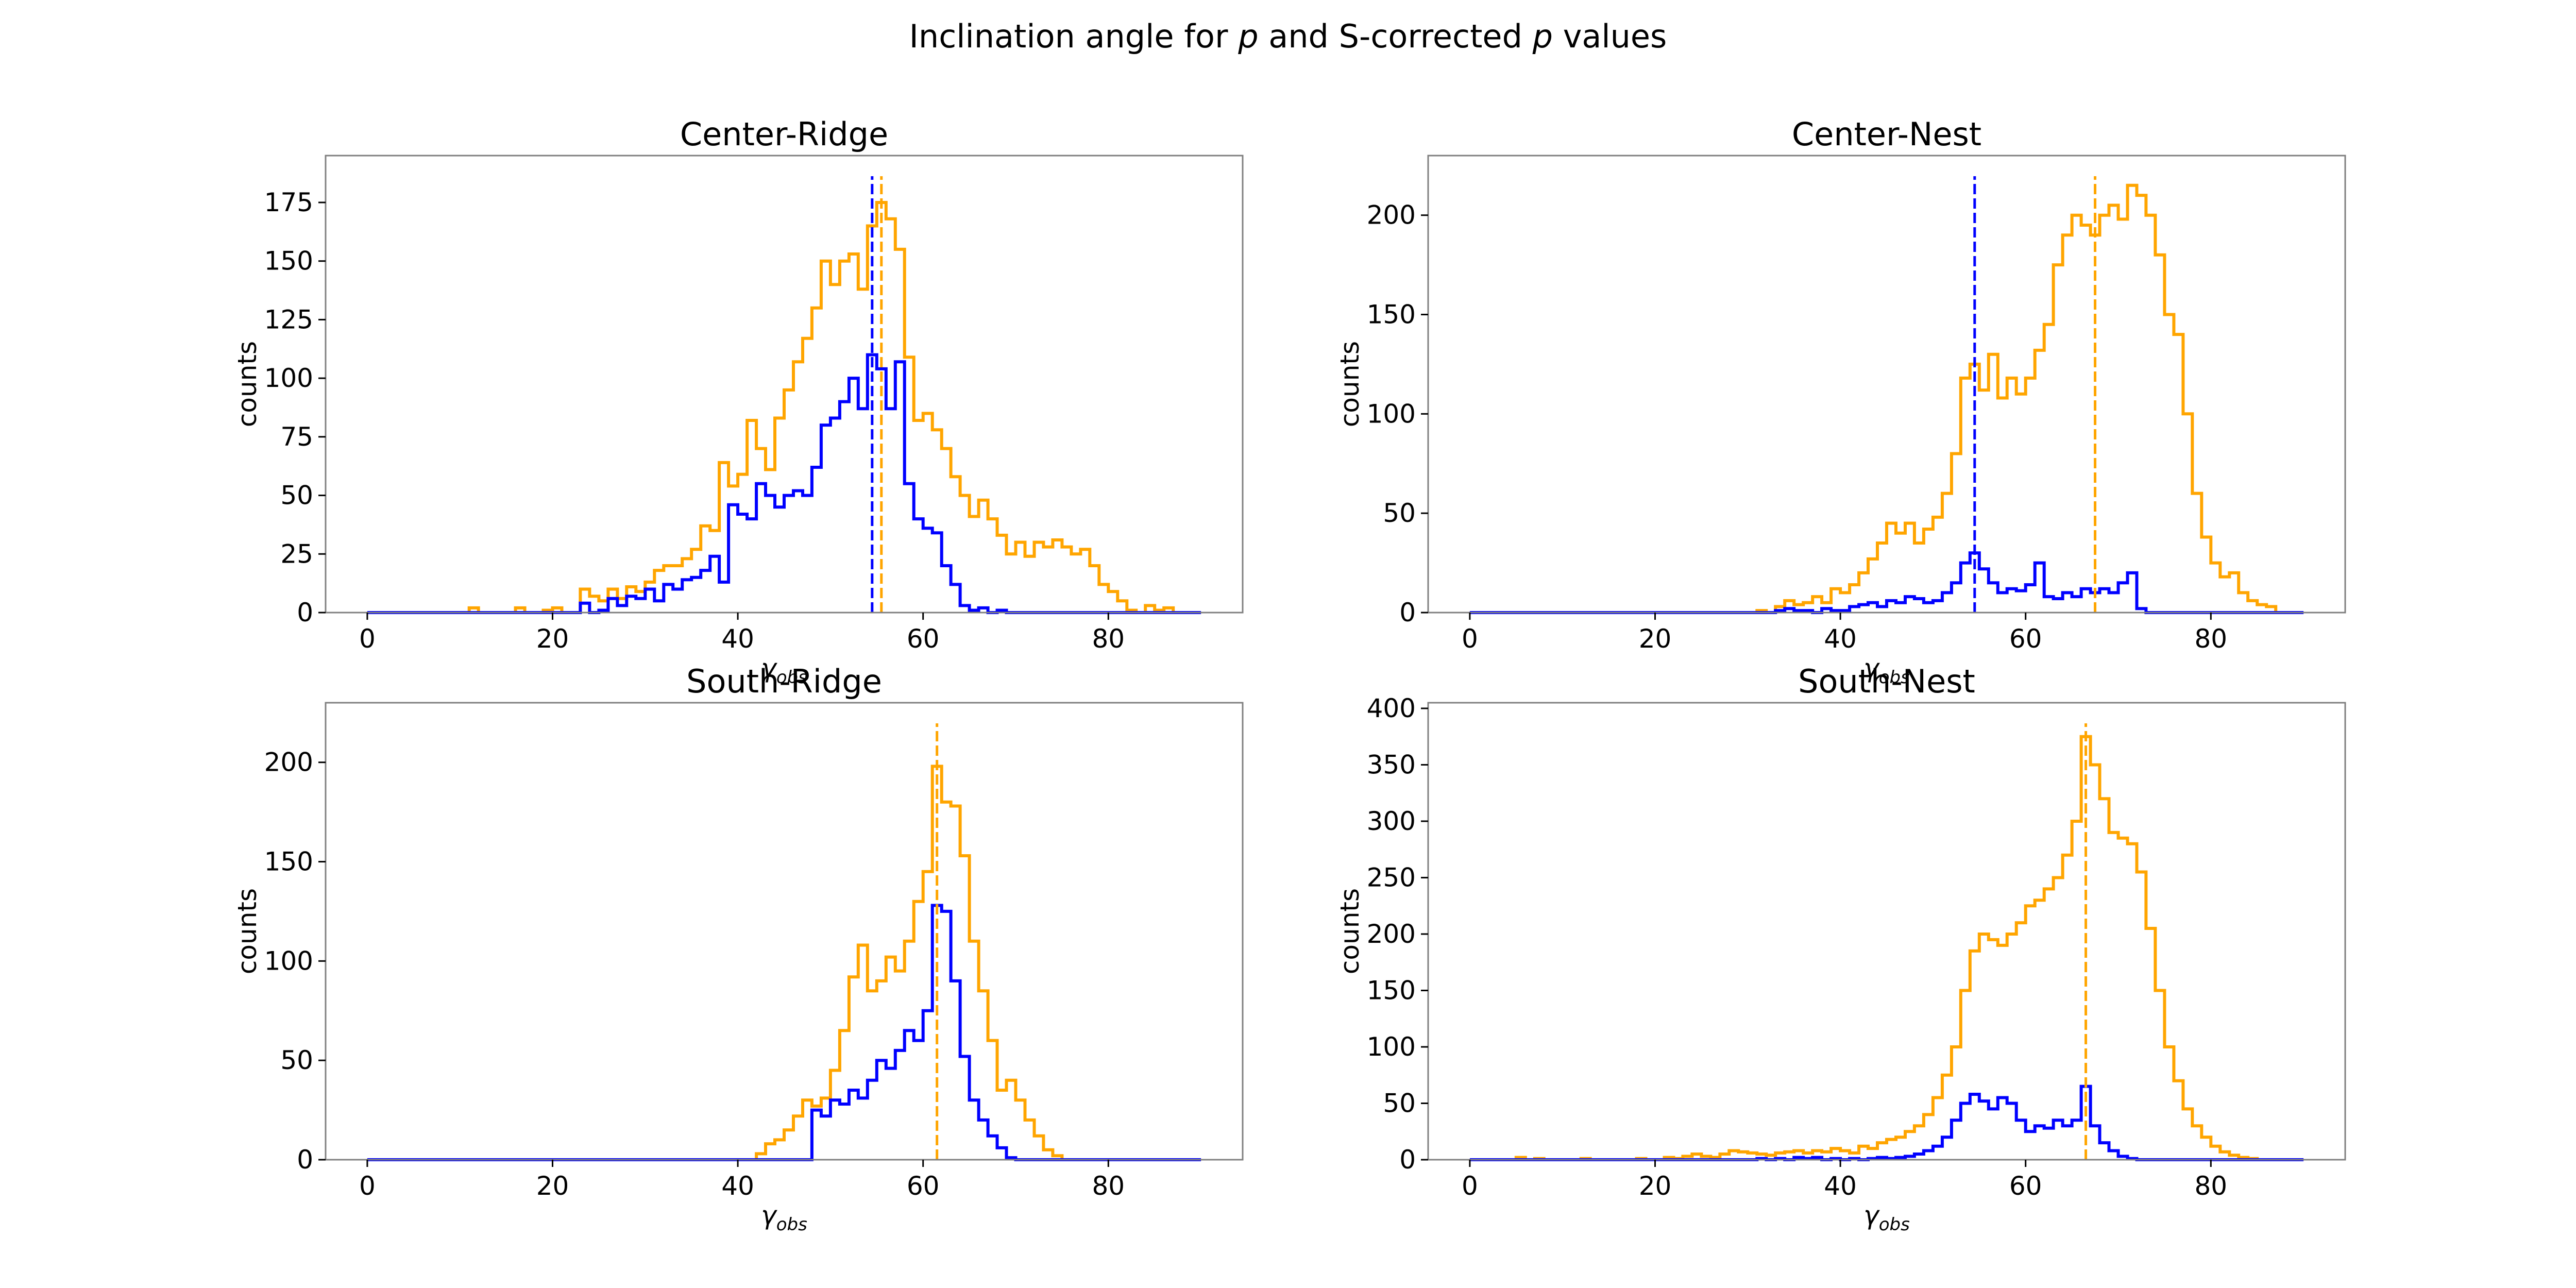 The width and height of the screenshot is (2576, 1288). Describe the element at coordinates (784, 134) in the screenshot. I see `subplot-title: Center-Ridge` at that location.